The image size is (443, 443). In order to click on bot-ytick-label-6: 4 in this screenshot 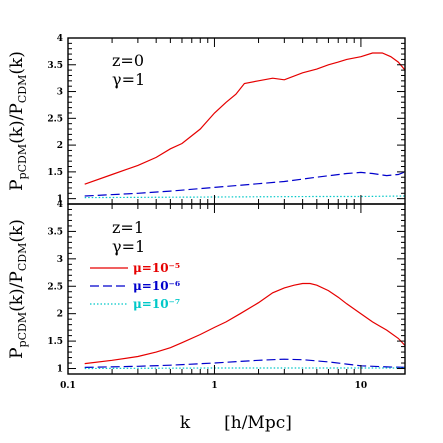, I will do `click(60, 205)`.